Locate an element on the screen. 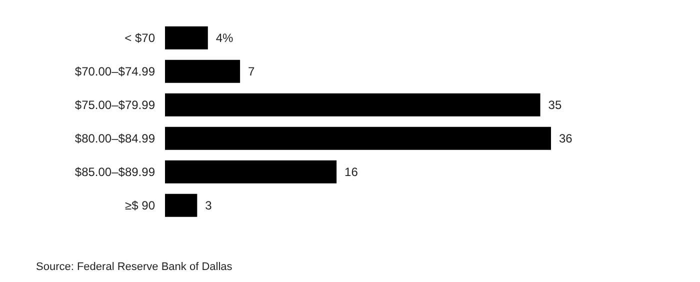 The height and width of the screenshot is (282, 700). data-label: 7 is located at coordinates (252, 71).